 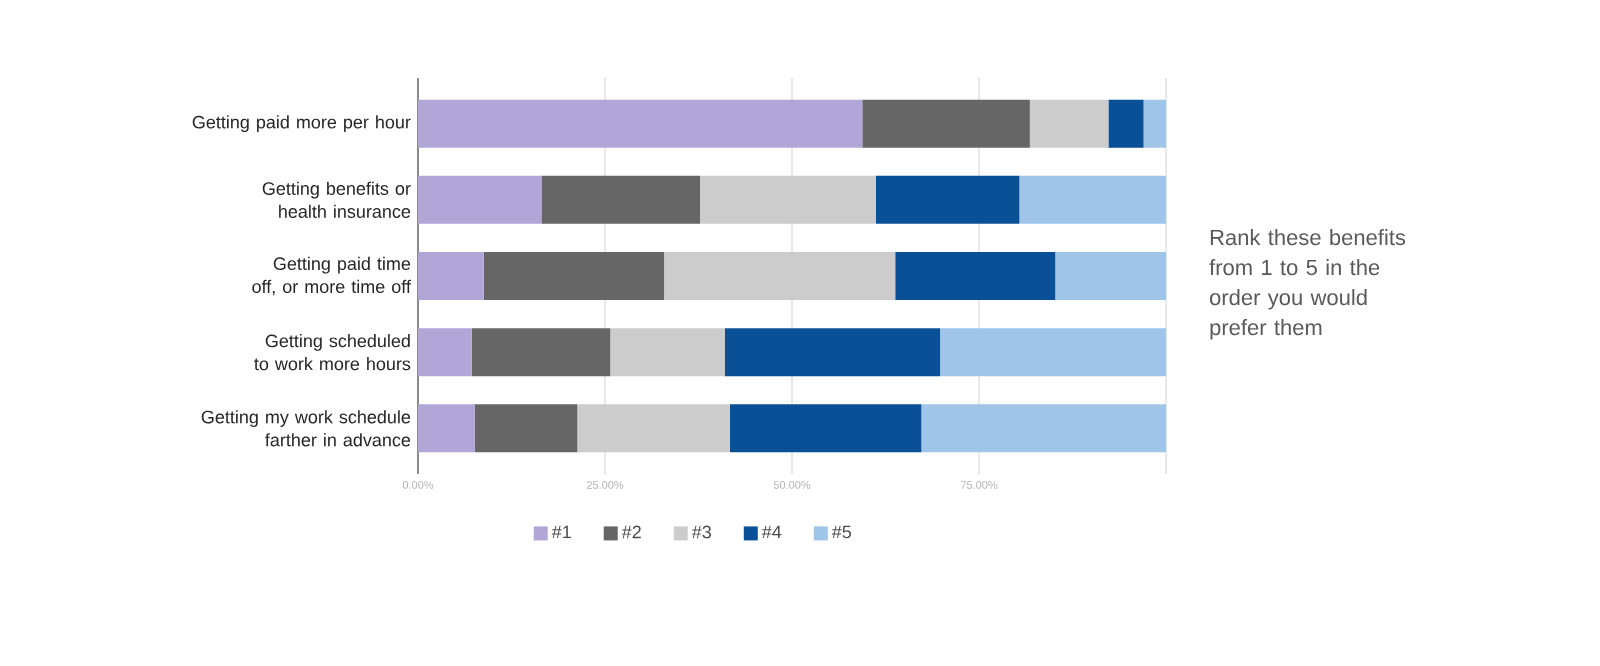 What do you see at coordinates (631, 532) in the screenshot?
I see `legend-label: #2` at bounding box center [631, 532].